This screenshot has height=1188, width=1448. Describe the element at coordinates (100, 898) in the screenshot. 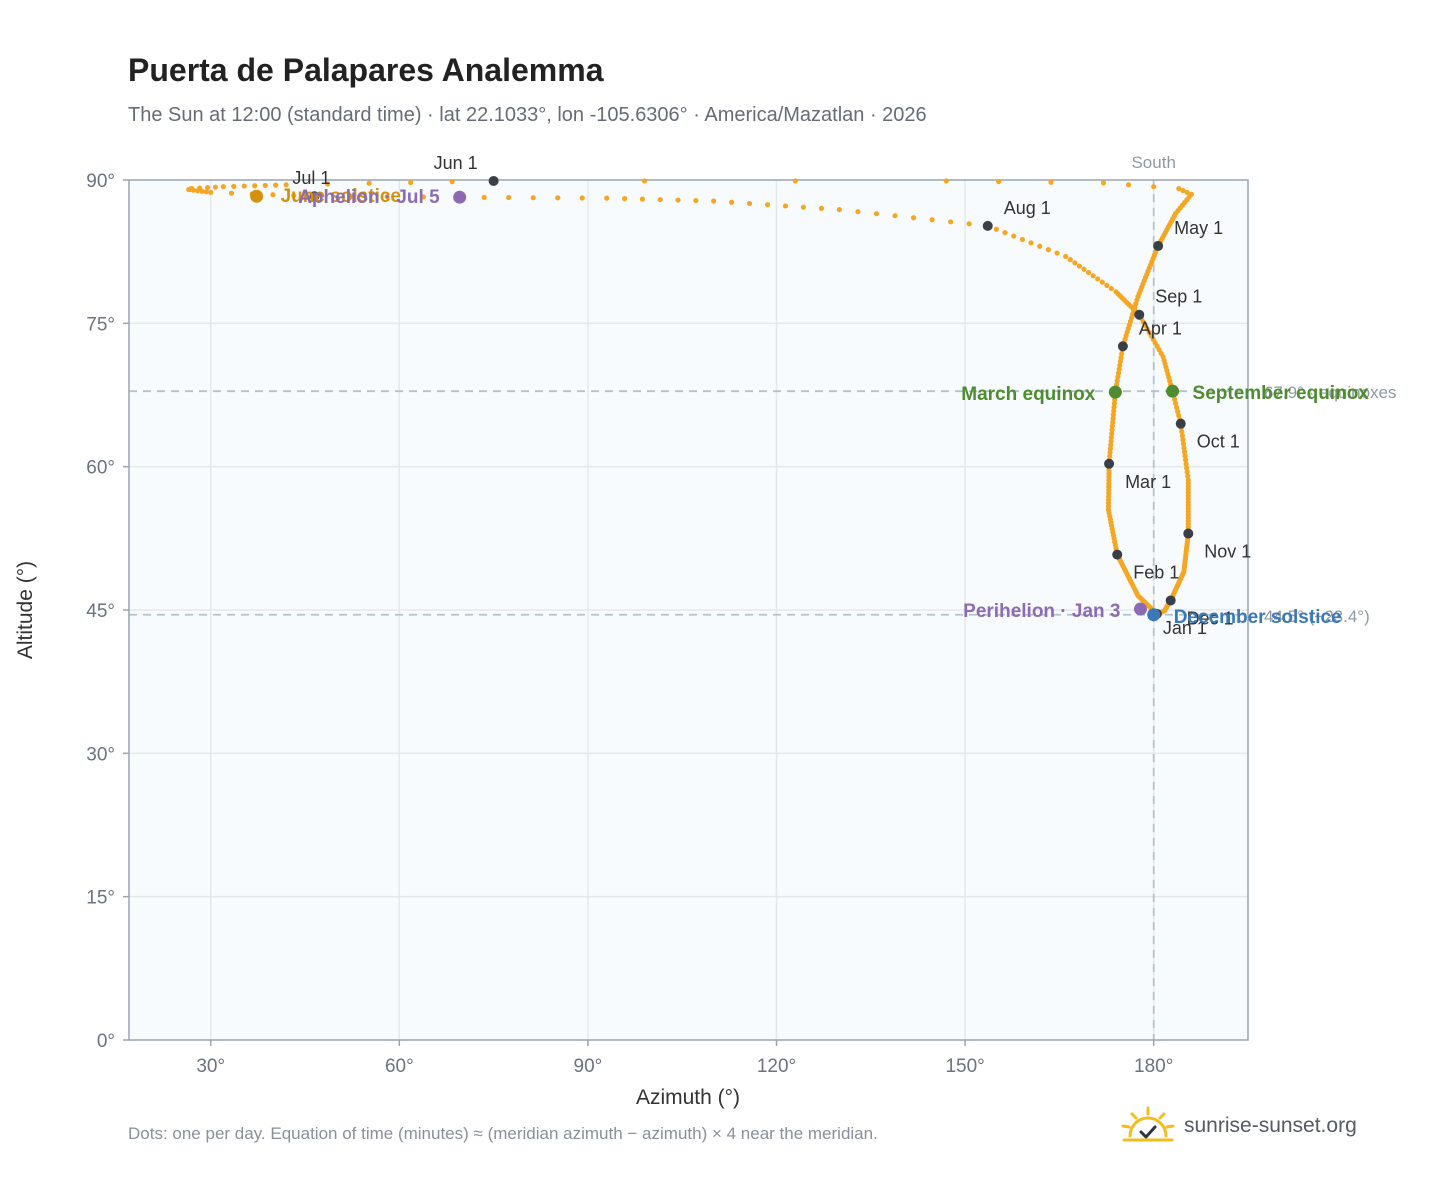

I see `y-tick-label: 15°` at that location.